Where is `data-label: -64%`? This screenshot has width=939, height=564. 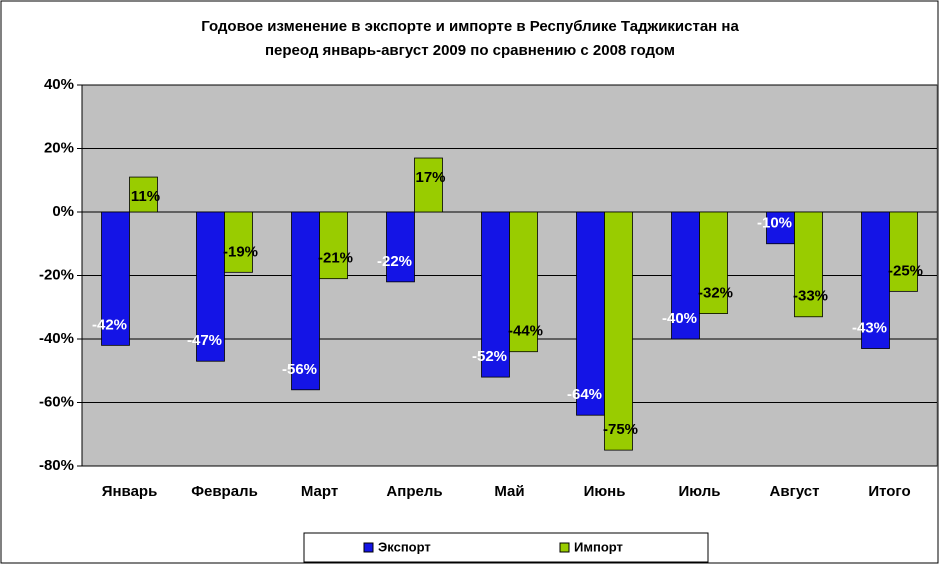
data-label: -64% is located at coordinates (584, 394).